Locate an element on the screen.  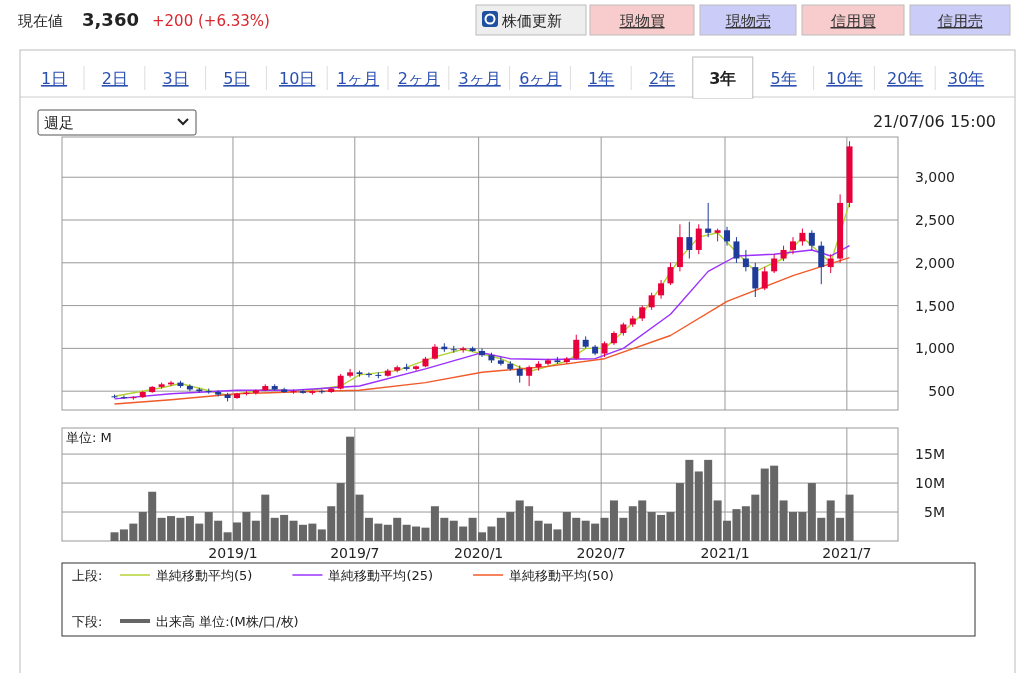
legend-label: 単純移動平均(25) is located at coordinates (381, 575).